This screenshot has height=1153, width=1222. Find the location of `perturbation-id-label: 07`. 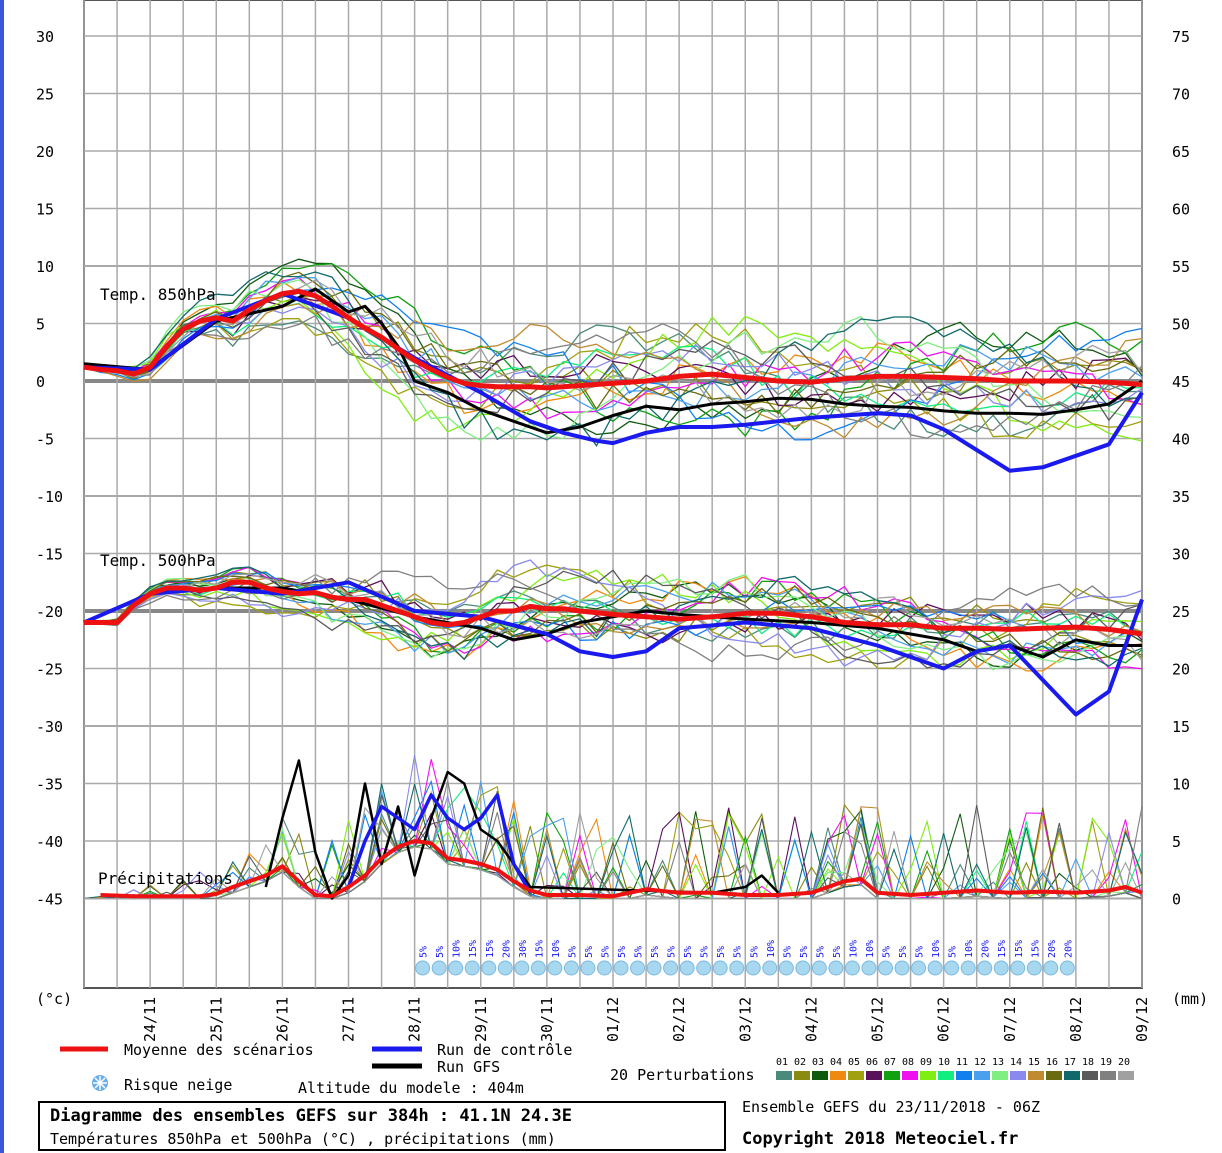

perturbation-id-label: 07 is located at coordinates (890, 1062).